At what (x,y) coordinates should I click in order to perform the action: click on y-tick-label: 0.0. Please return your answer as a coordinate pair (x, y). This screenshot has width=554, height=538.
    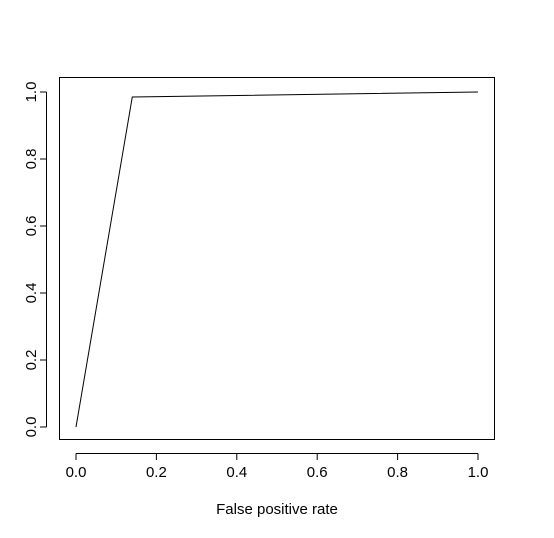
    Looking at the image, I should click on (31, 427).